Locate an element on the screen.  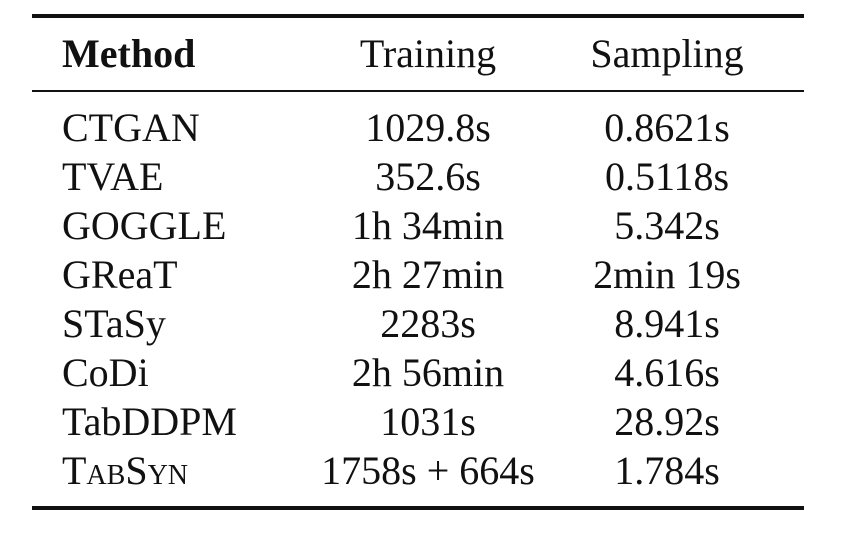
training-cell: 1031s is located at coordinates (428, 421).